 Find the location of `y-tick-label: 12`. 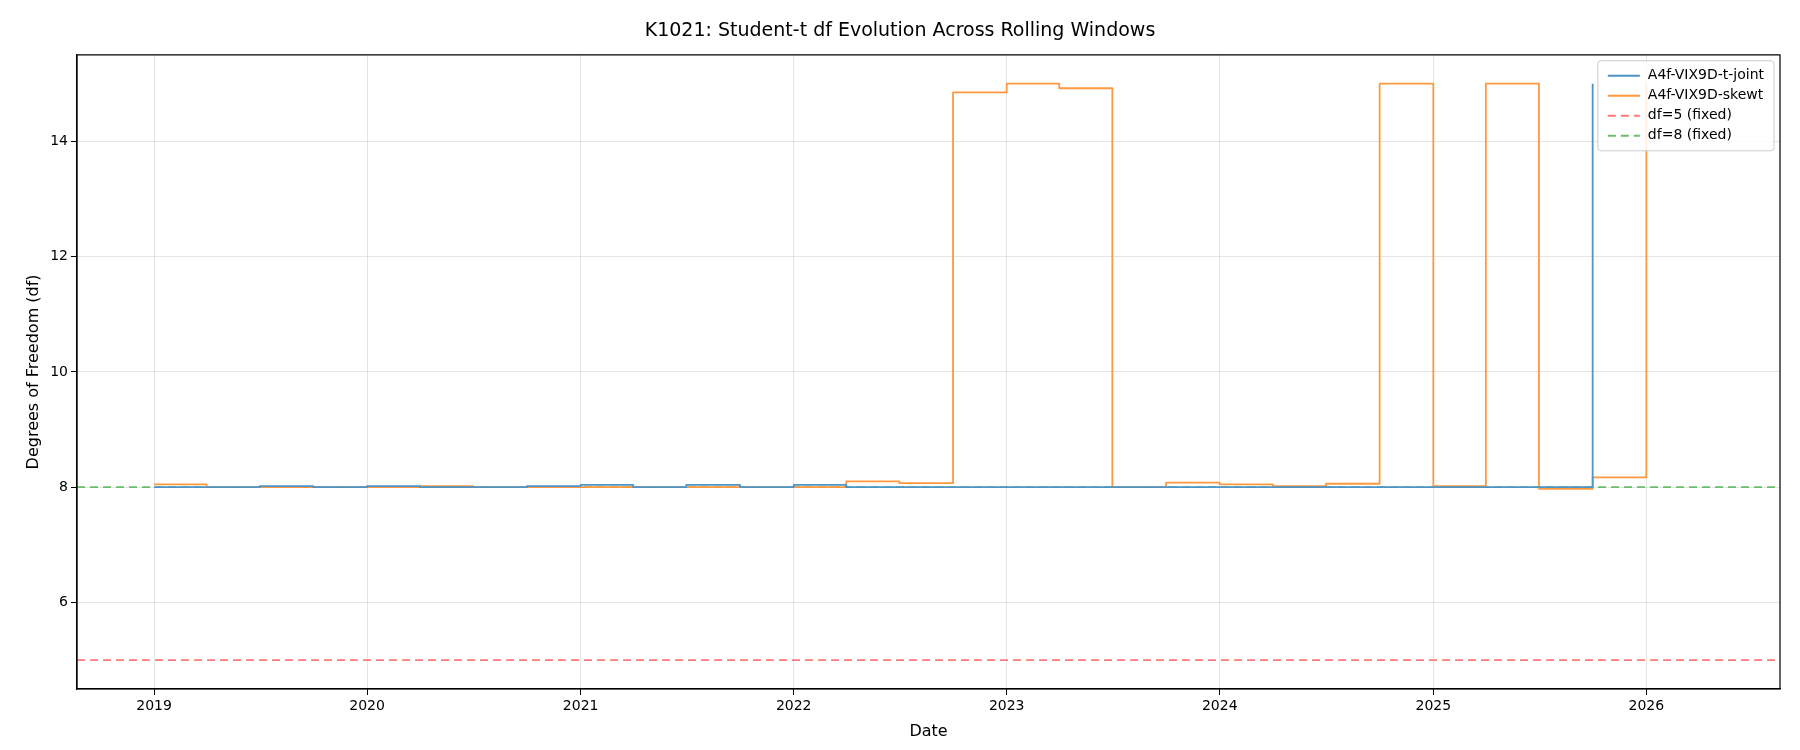

y-tick-label: 12 is located at coordinates (59, 255).